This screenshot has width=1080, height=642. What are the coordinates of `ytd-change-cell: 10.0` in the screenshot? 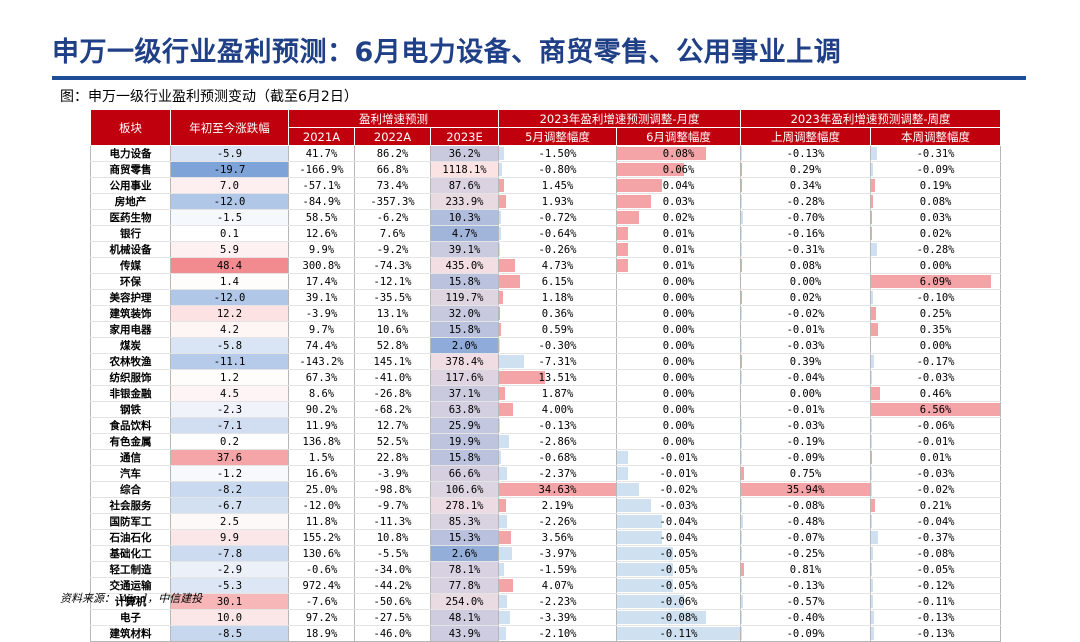 It's located at (230, 618).